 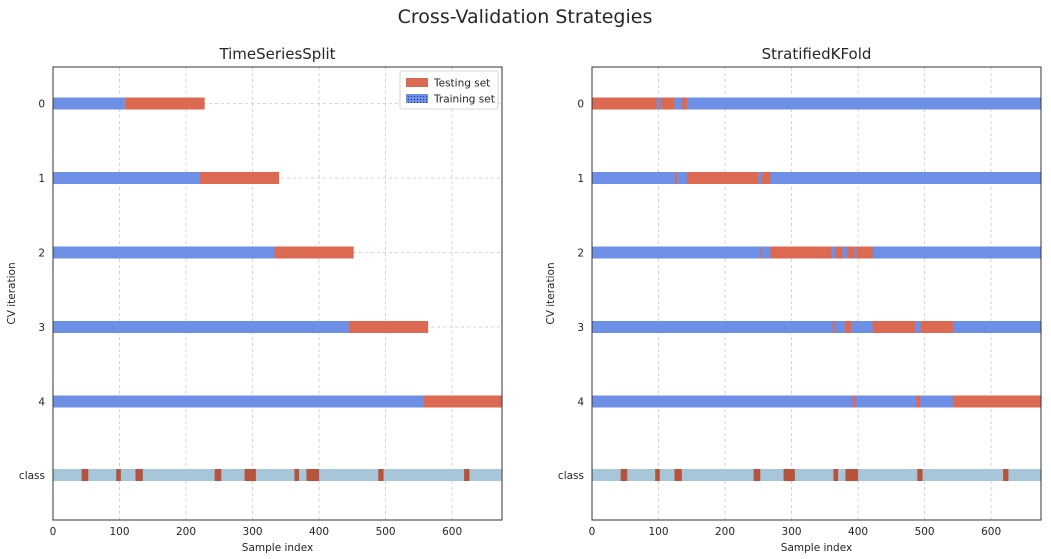 What do you see at coordinates (525, 17) in the screenshot?
I see `figure-title: Cross-Validation Strategies` at bounding box center [525, 17].